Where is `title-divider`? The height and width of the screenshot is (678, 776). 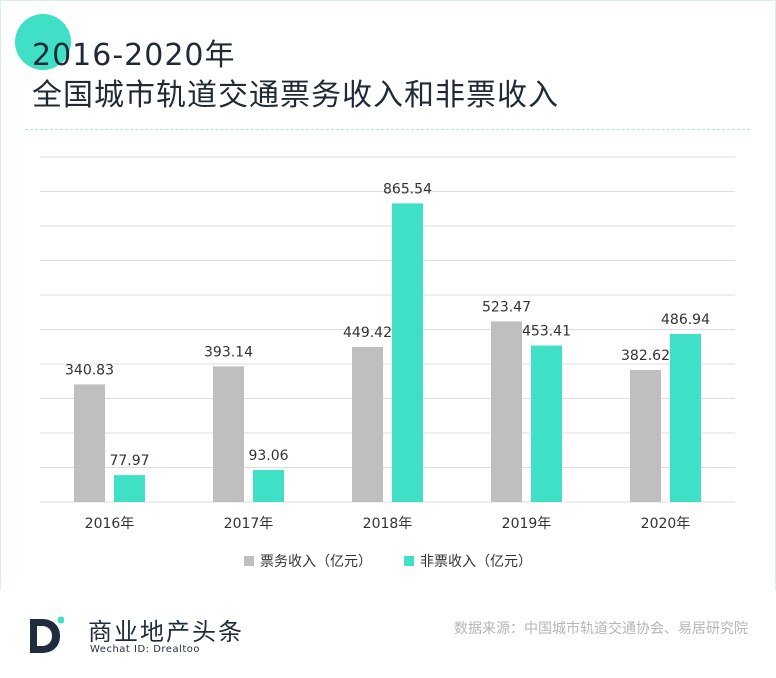
title-divider is located at coordinates (387, 129).